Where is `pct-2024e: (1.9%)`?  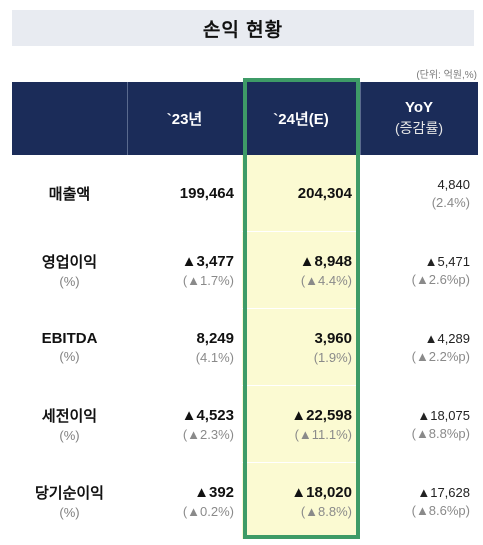
pct-2024e: (1.9%) is located at coordinates (332, 357).